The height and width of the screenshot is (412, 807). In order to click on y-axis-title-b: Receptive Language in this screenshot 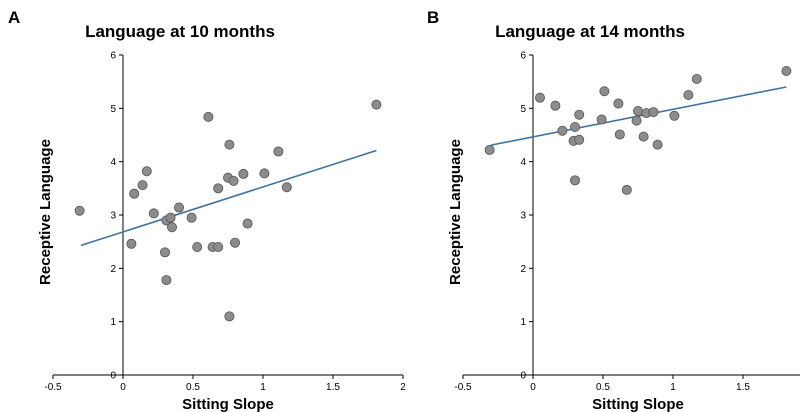, I will do `click(455, 212)`.